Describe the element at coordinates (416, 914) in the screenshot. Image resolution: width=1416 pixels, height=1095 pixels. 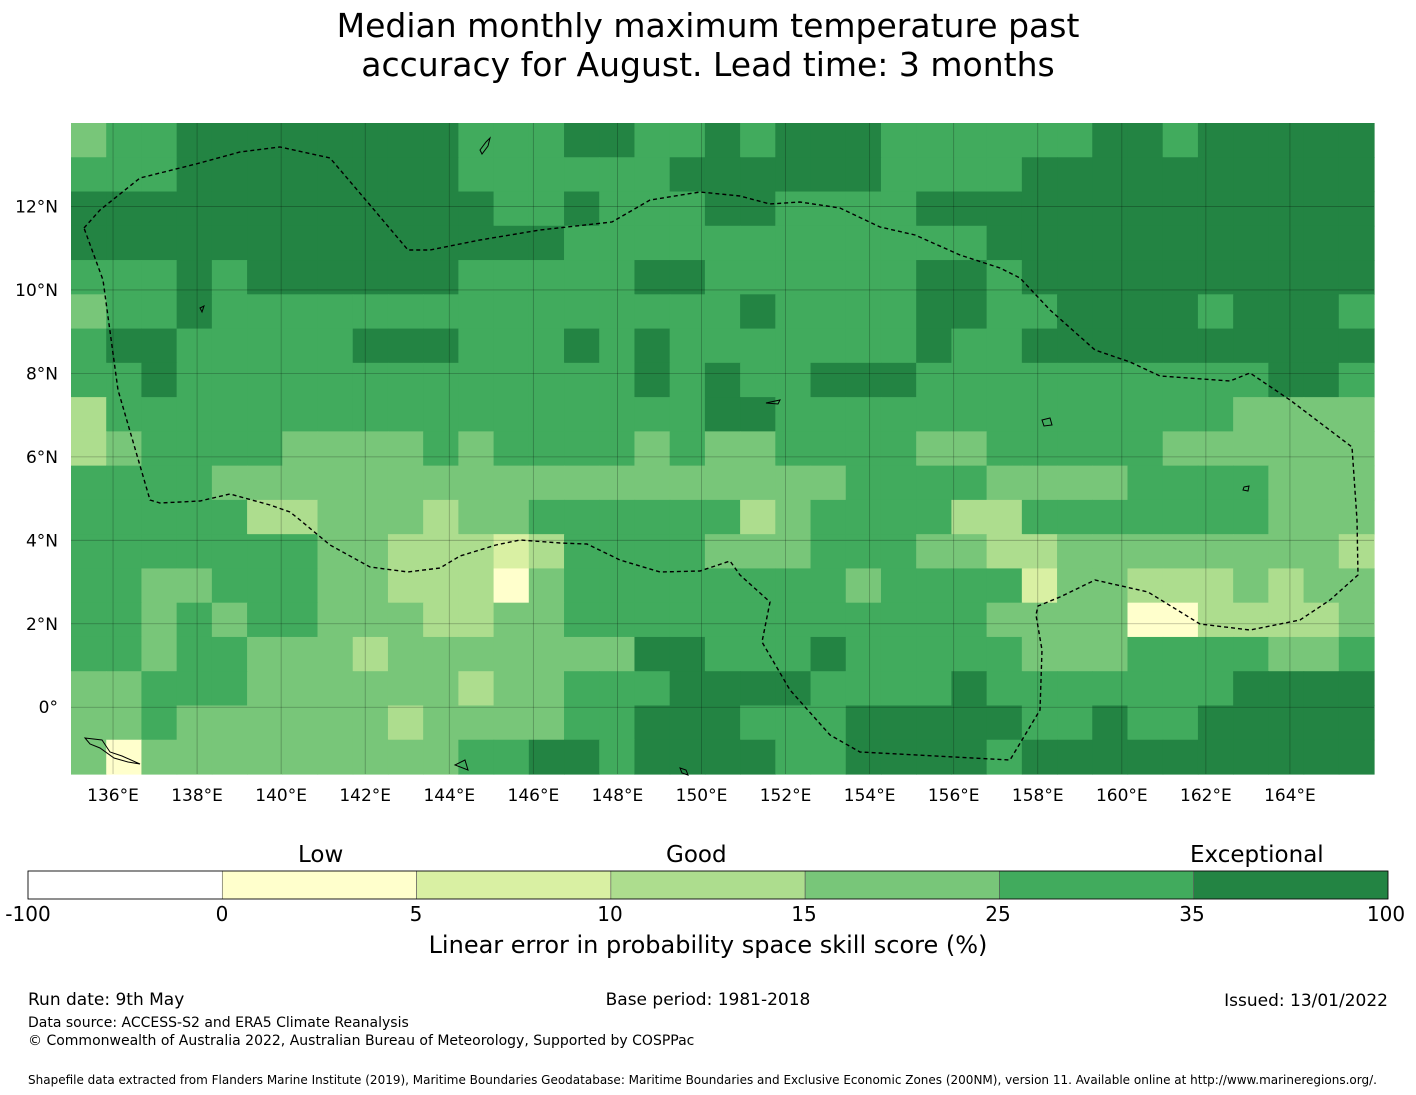
I see `colorbar-tick-label: 5` at that location.